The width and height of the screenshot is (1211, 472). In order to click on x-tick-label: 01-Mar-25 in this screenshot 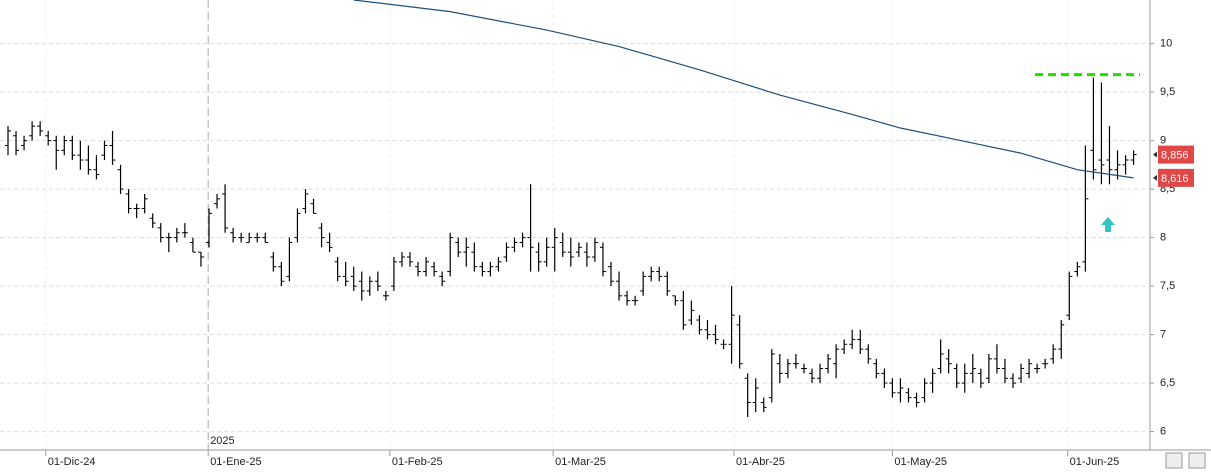, I will do `click(580, 462)`.